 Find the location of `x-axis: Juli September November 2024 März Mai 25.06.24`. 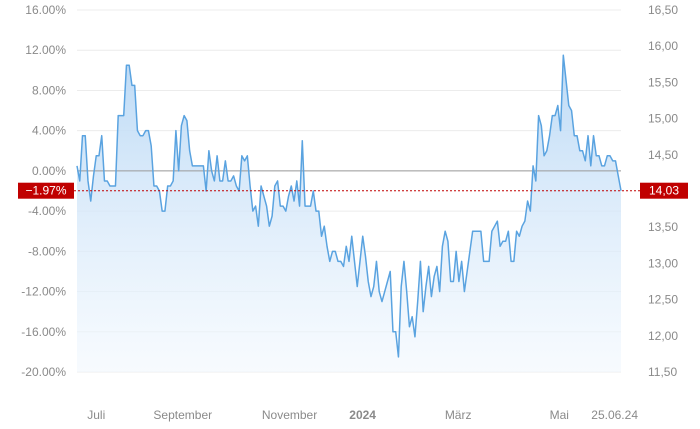

x-axis: Juli September November 2024 März Mai 25.06.24 is located at coordinates (362, 415).